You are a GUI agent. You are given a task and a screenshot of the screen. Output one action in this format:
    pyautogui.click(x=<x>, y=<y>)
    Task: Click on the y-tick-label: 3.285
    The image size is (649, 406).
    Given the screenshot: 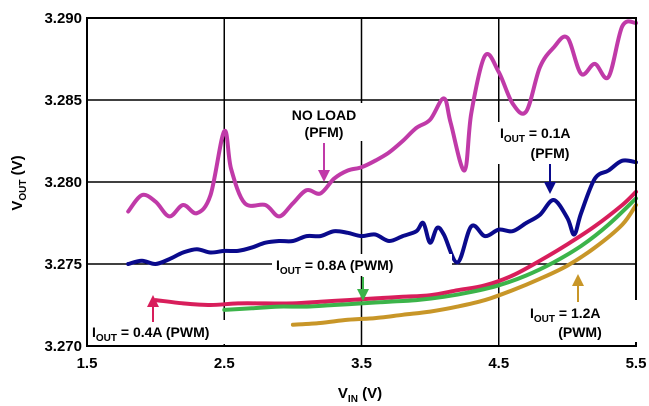 What is the action you would take?
    pyautogui.click(x=63, y=100)
    